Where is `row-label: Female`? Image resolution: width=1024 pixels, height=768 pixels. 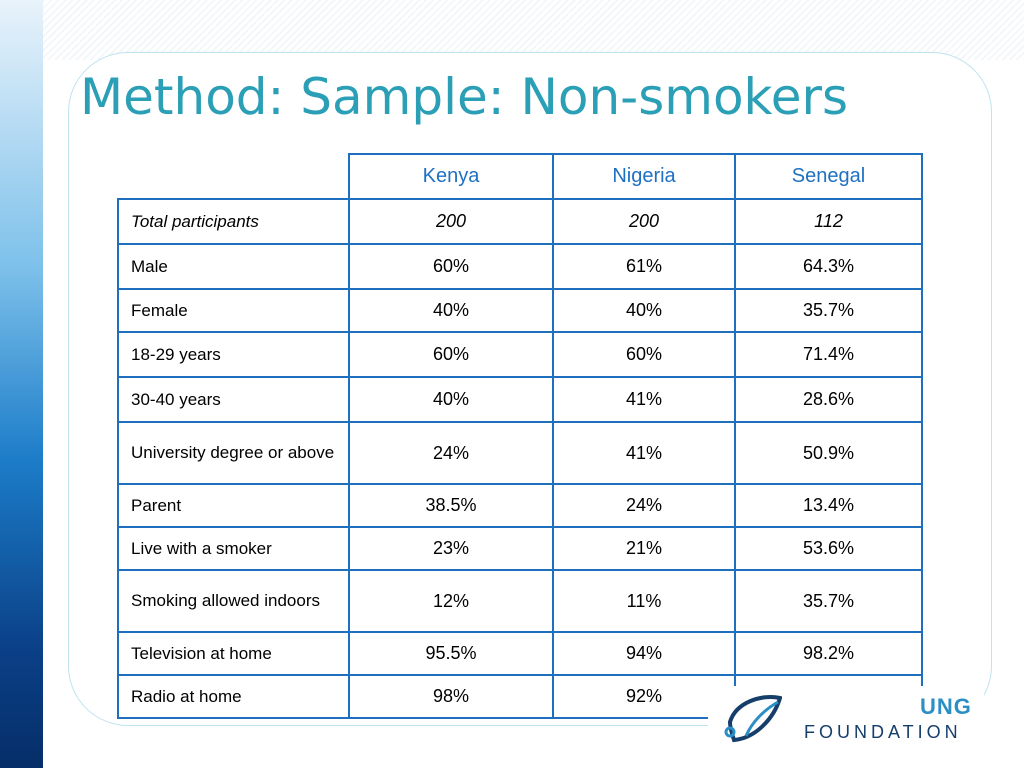 row-label: Female is located at coordinates (233, 310).